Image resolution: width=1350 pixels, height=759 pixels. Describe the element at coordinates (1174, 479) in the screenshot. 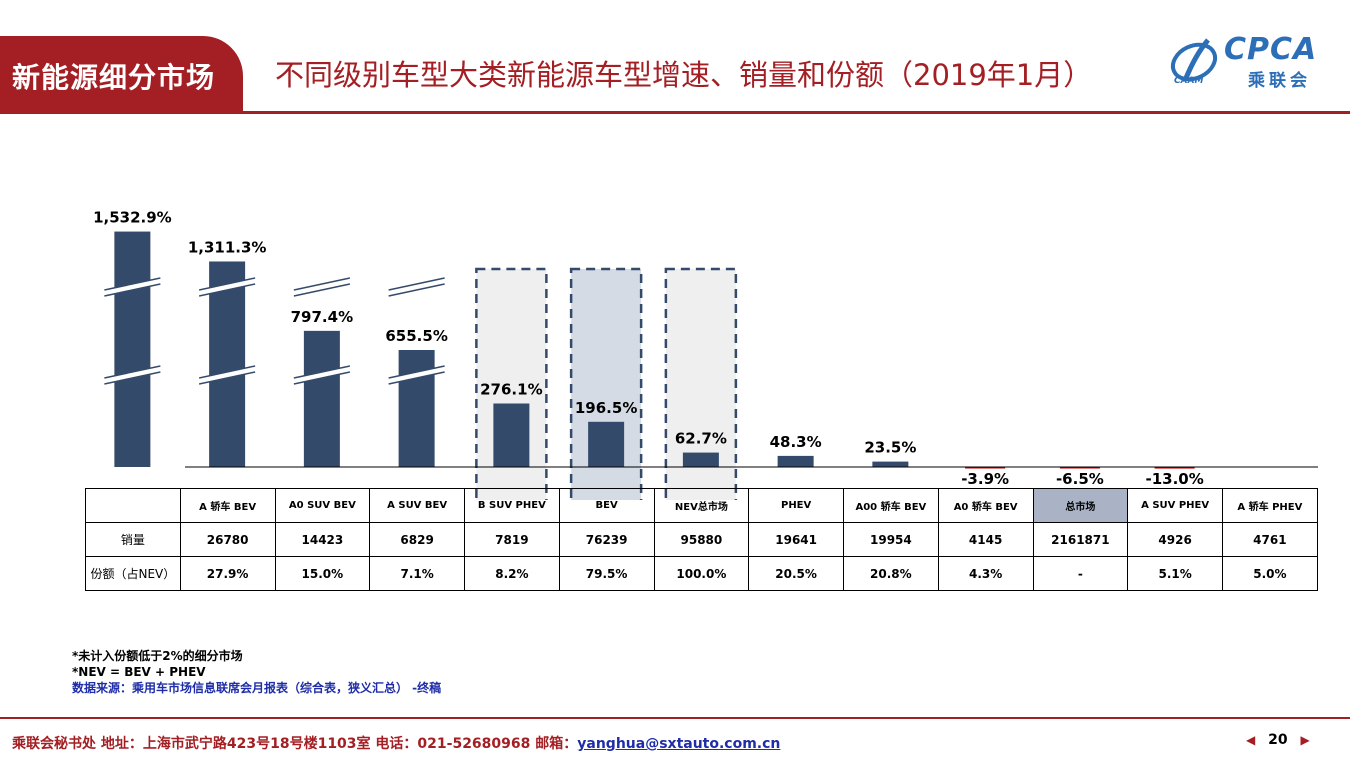

I see `data-label: -13.0%` at that location.